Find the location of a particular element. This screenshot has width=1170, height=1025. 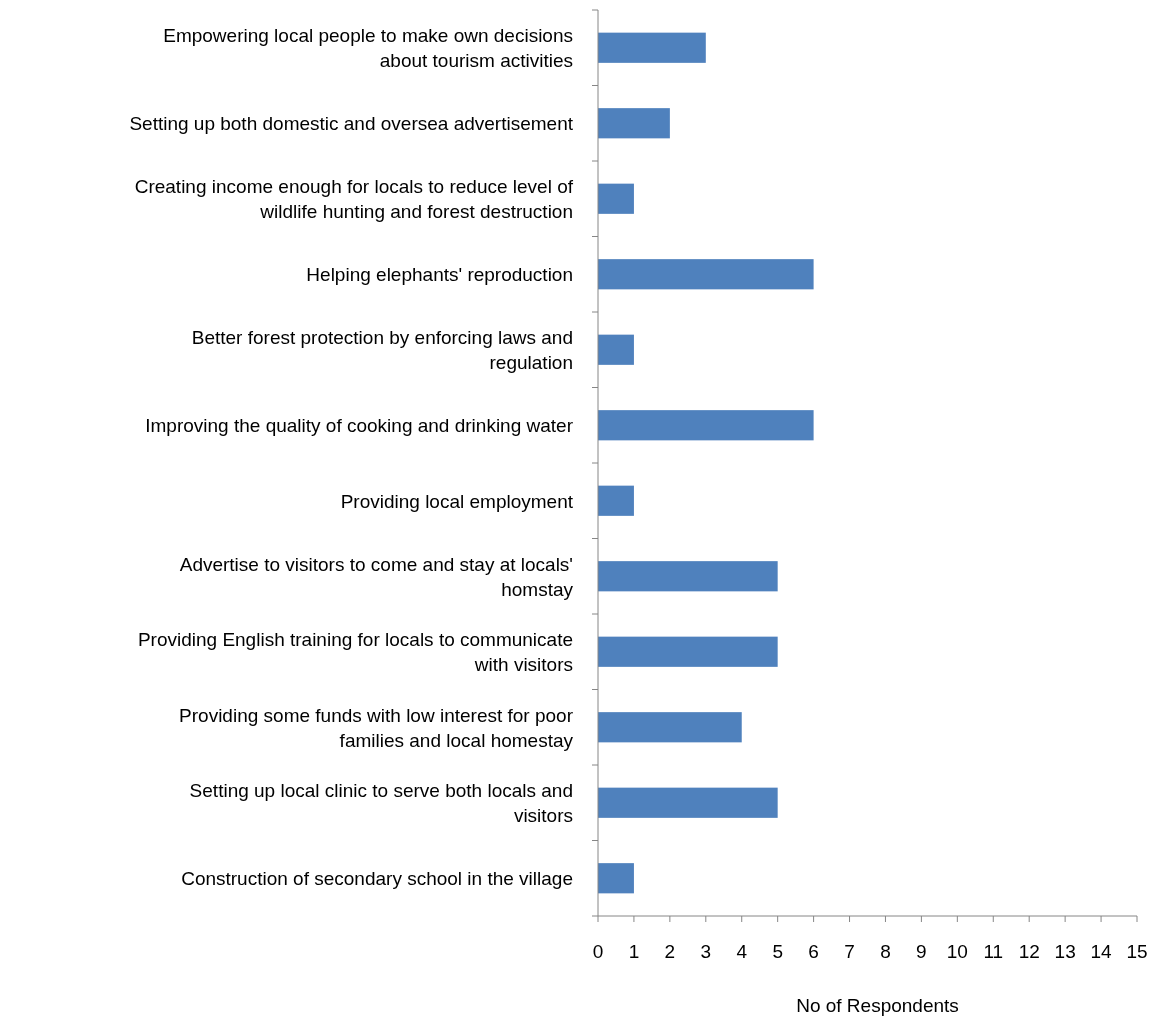

x-tick-label: 4 is located at coordinates (742, 951).